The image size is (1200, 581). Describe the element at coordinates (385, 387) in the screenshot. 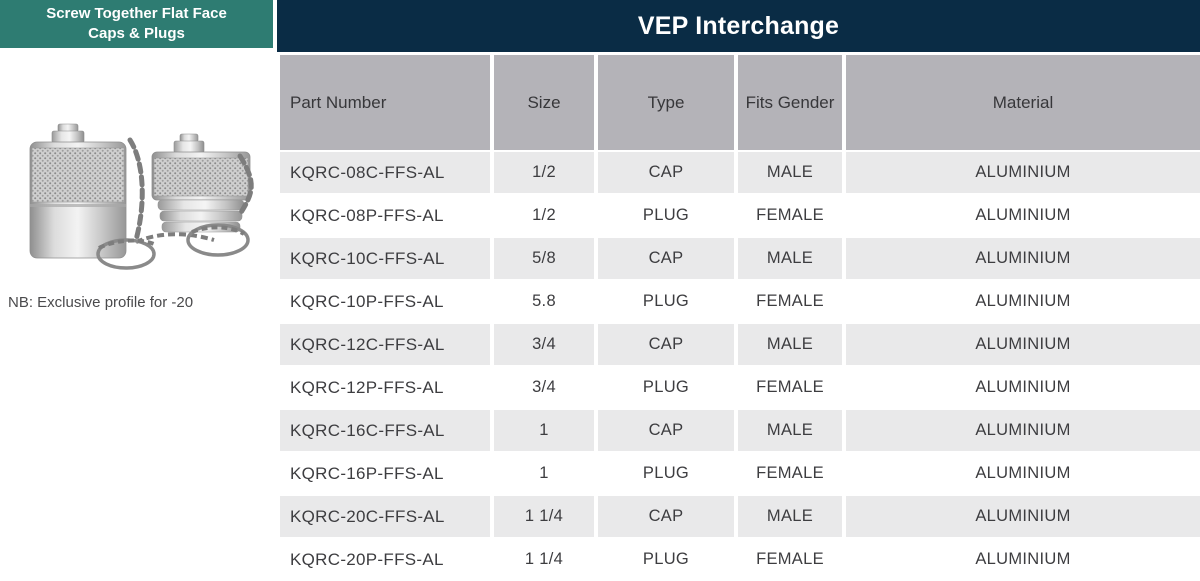

I see `table-cell-part-number: KQRC-12P-FFS-AL` at that location.